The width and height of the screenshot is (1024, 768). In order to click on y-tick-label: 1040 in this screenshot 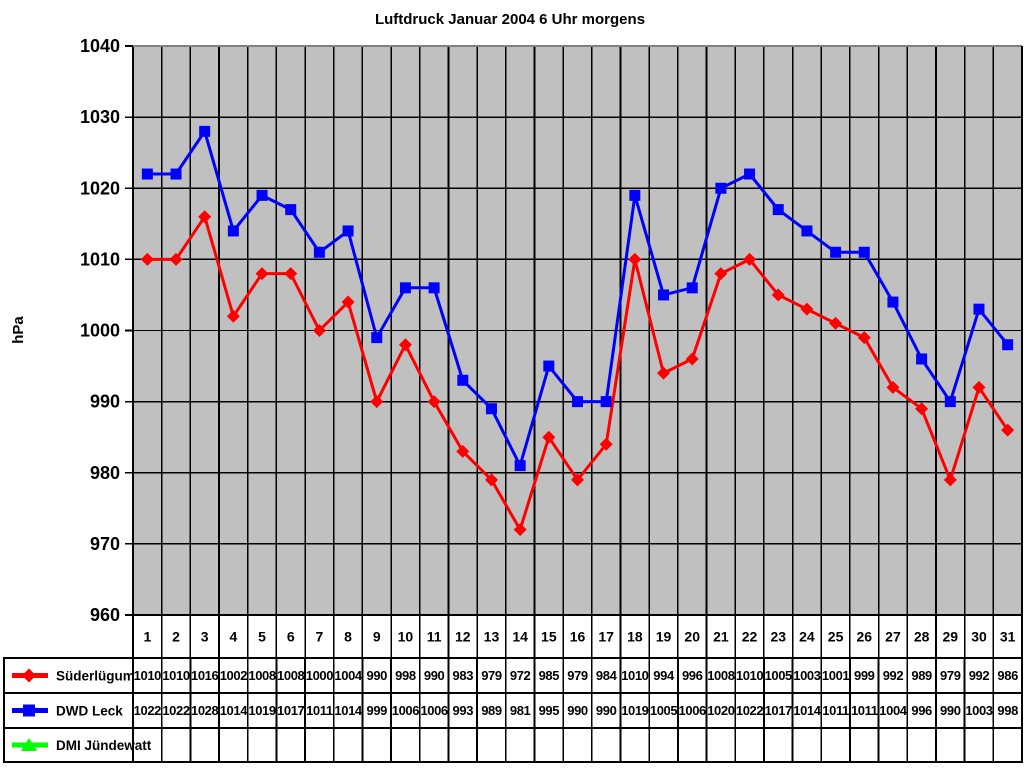, I will do `click(100, 46)`.